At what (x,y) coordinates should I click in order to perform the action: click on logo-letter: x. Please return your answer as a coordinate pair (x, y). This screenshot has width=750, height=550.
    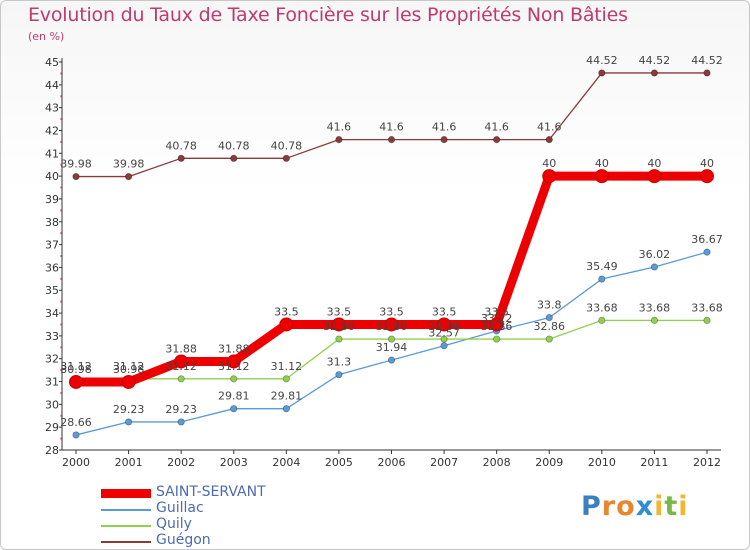
    Looking at the image, I should click on (645, 506).